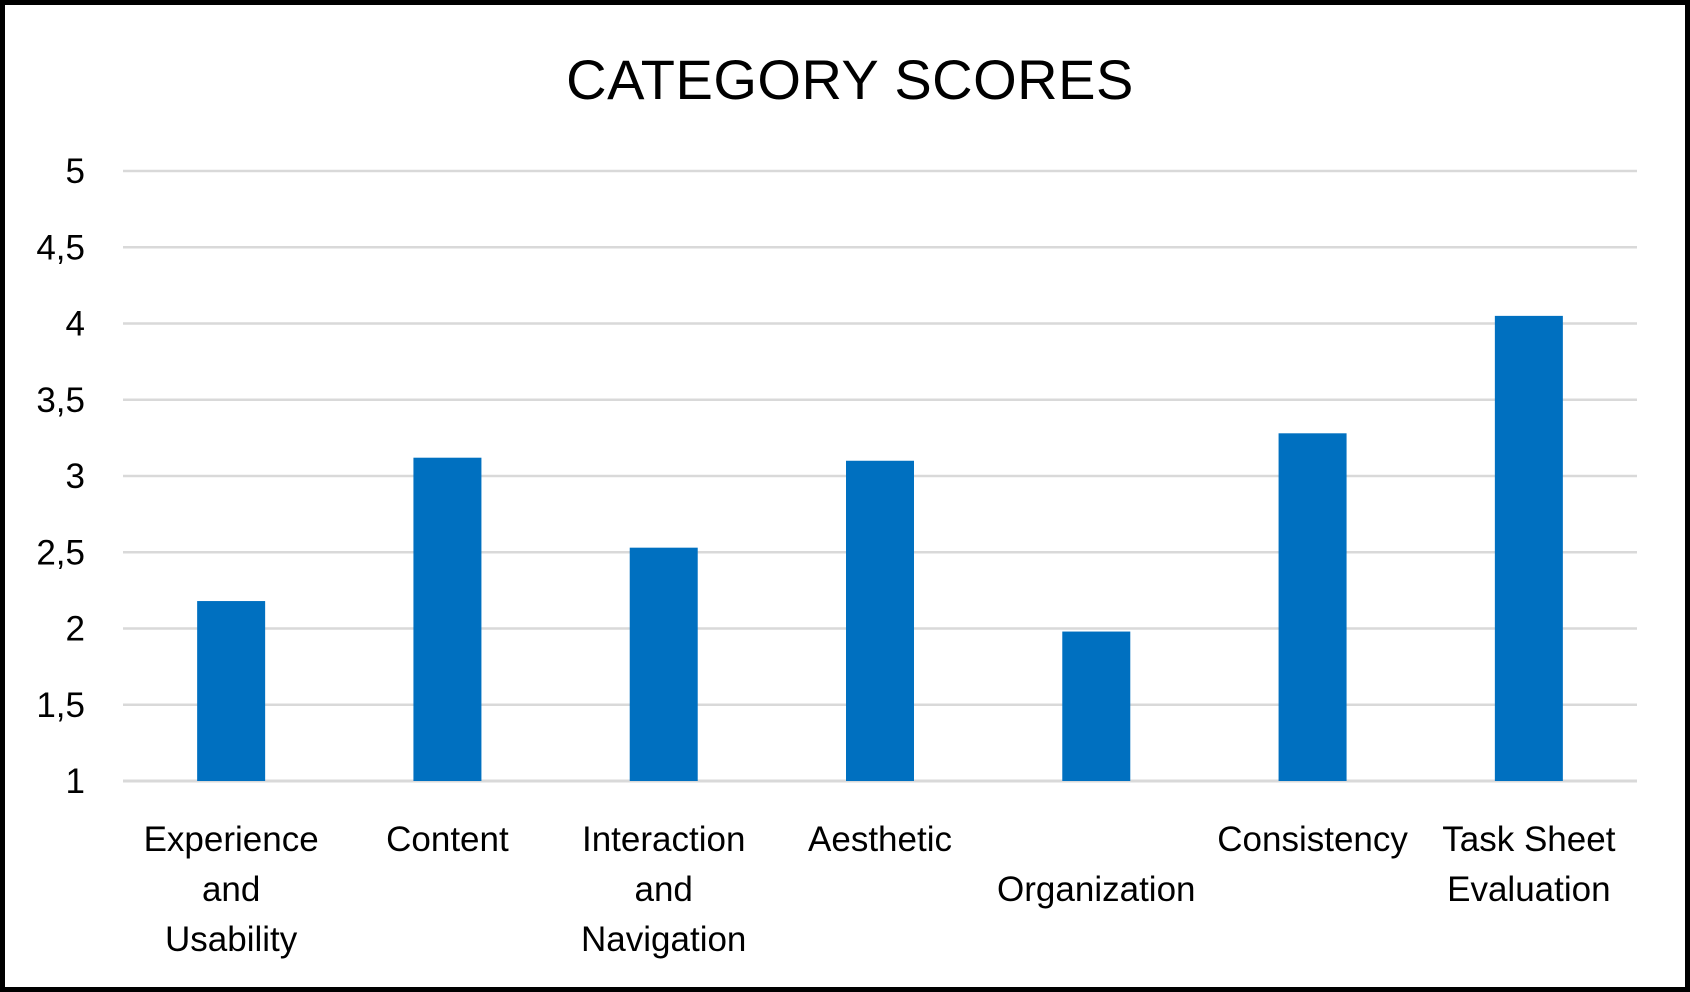 This screenshot has width=1690, height=992. What do you see at coordinates (663, 939) in the screenshot?
I see `x-tick-label: Navigation` at bounding box center [663, 939].